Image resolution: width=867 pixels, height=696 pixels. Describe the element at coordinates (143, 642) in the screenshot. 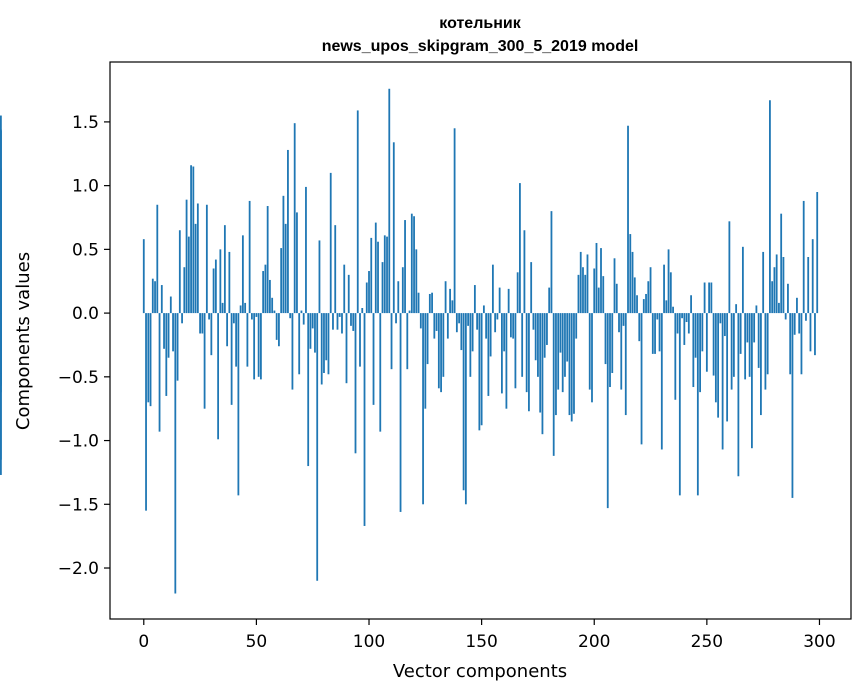

I see `x-tick-label: 0` at that location.